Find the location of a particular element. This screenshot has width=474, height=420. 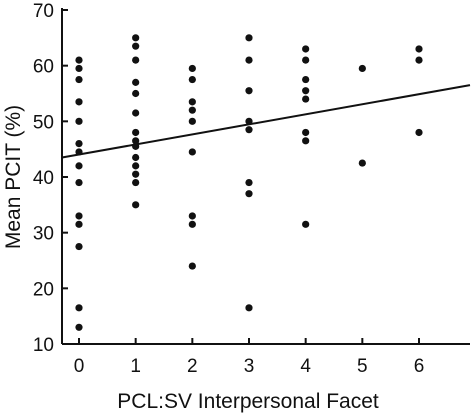

x-axis-title: PCL:SV Interpersonal Facet is located at coordinates (248, 401).